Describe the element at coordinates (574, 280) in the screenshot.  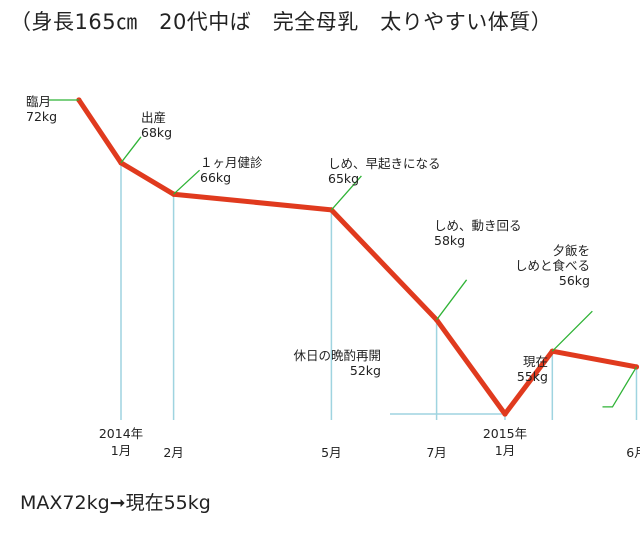
I see `annotation-6-line-2: 56kg` at that location.